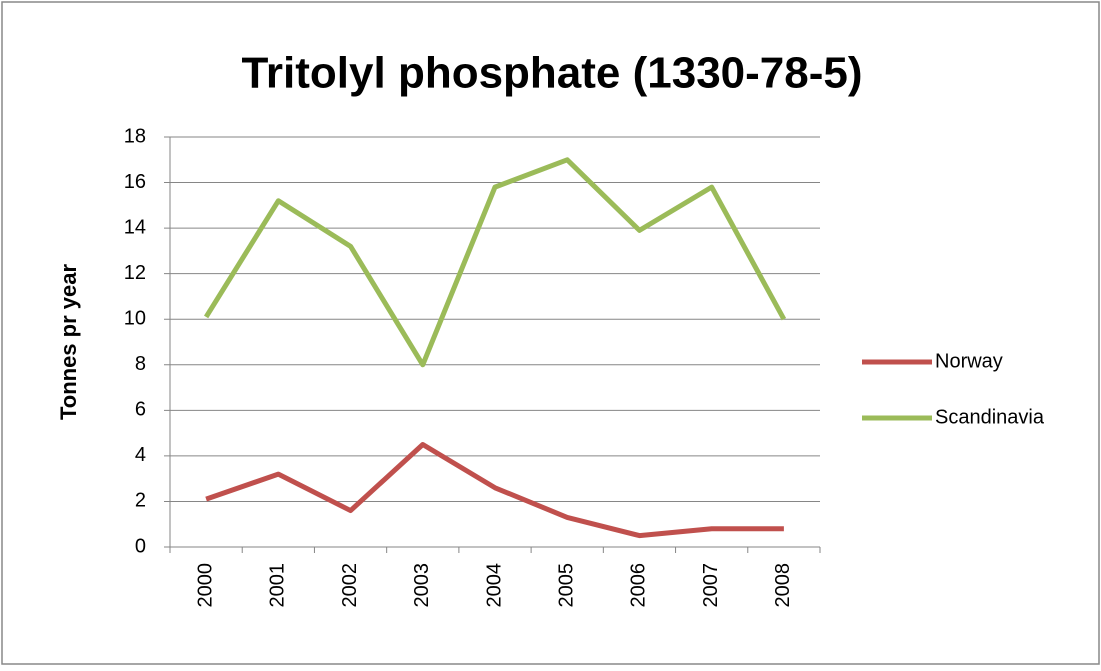  I want to click on y-tick-label: 18, so click(135, 136).